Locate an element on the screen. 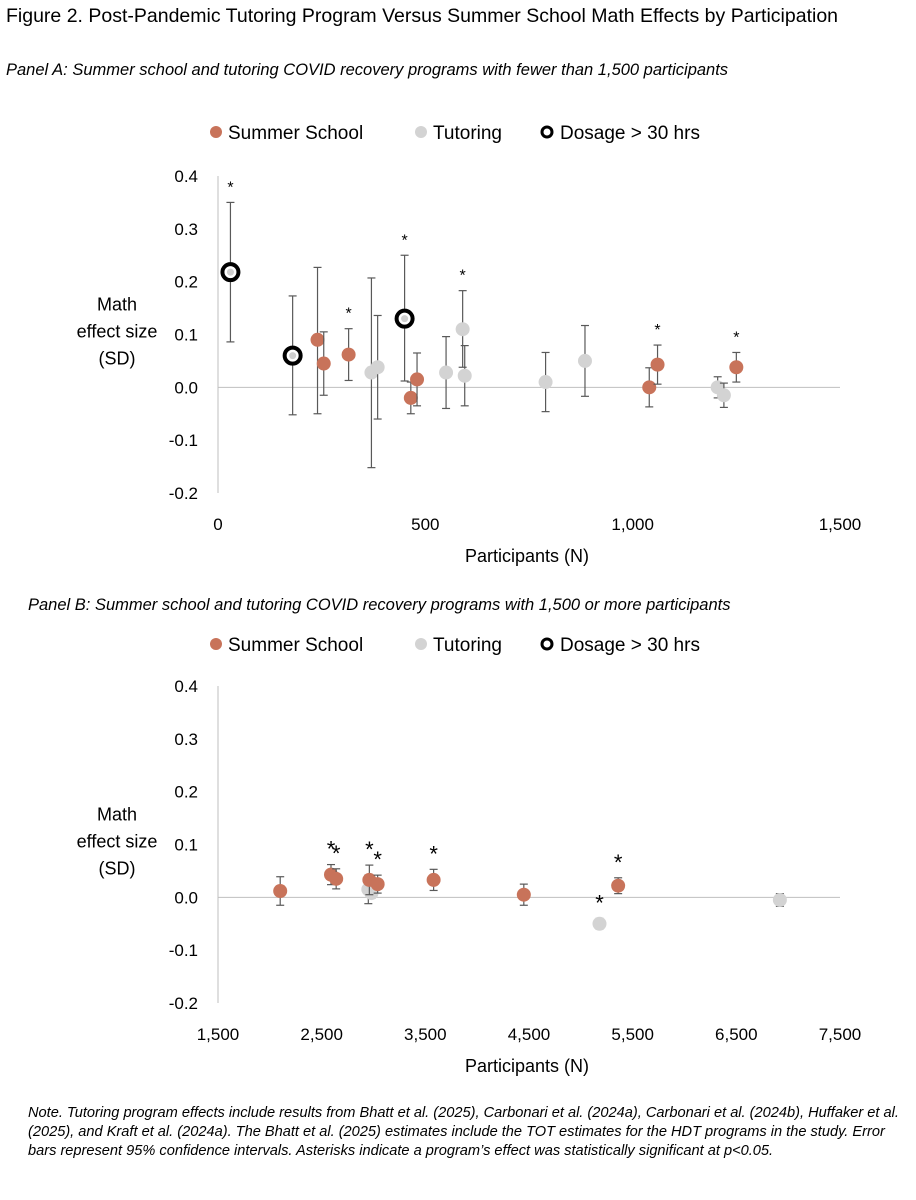  legend-summer-marker is located at coordinates (216, 132).